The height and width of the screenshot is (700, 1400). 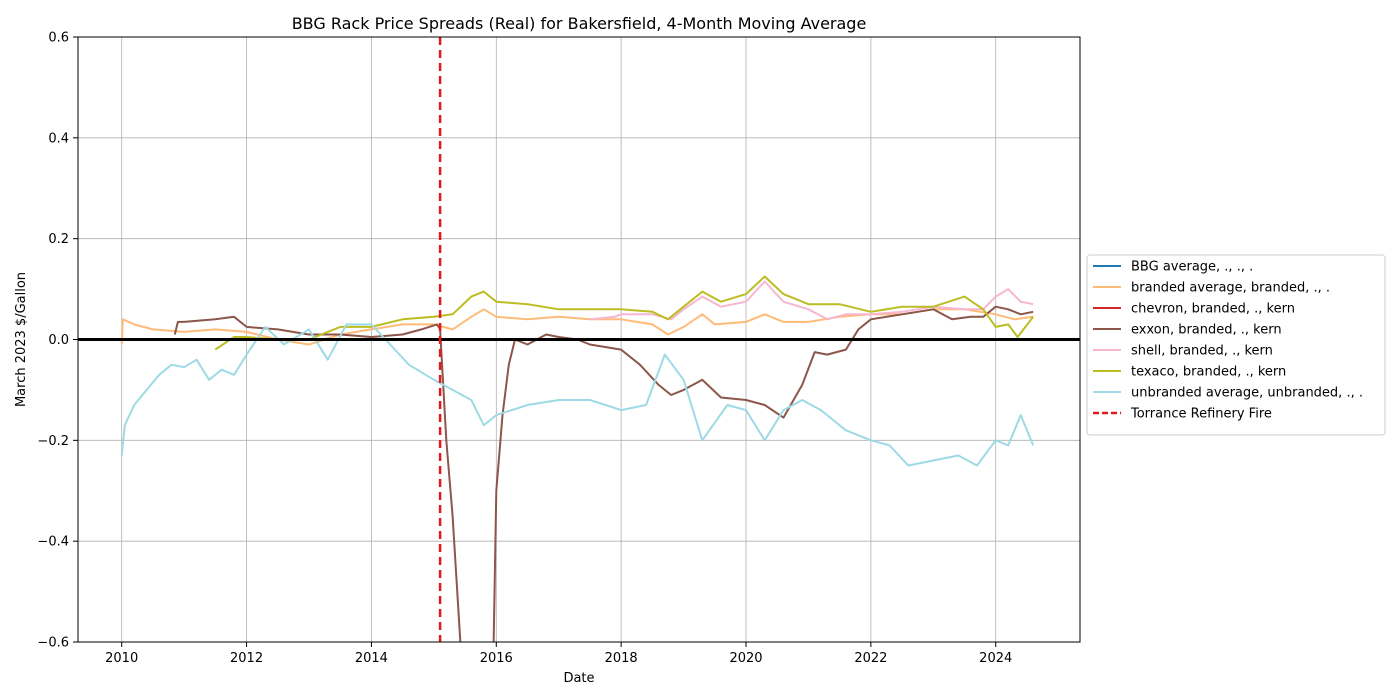 What do you see at coordinates (58, 38) in the screenshot?
I see `y-tick-label: 0.6` at bounding box center [58, 38].